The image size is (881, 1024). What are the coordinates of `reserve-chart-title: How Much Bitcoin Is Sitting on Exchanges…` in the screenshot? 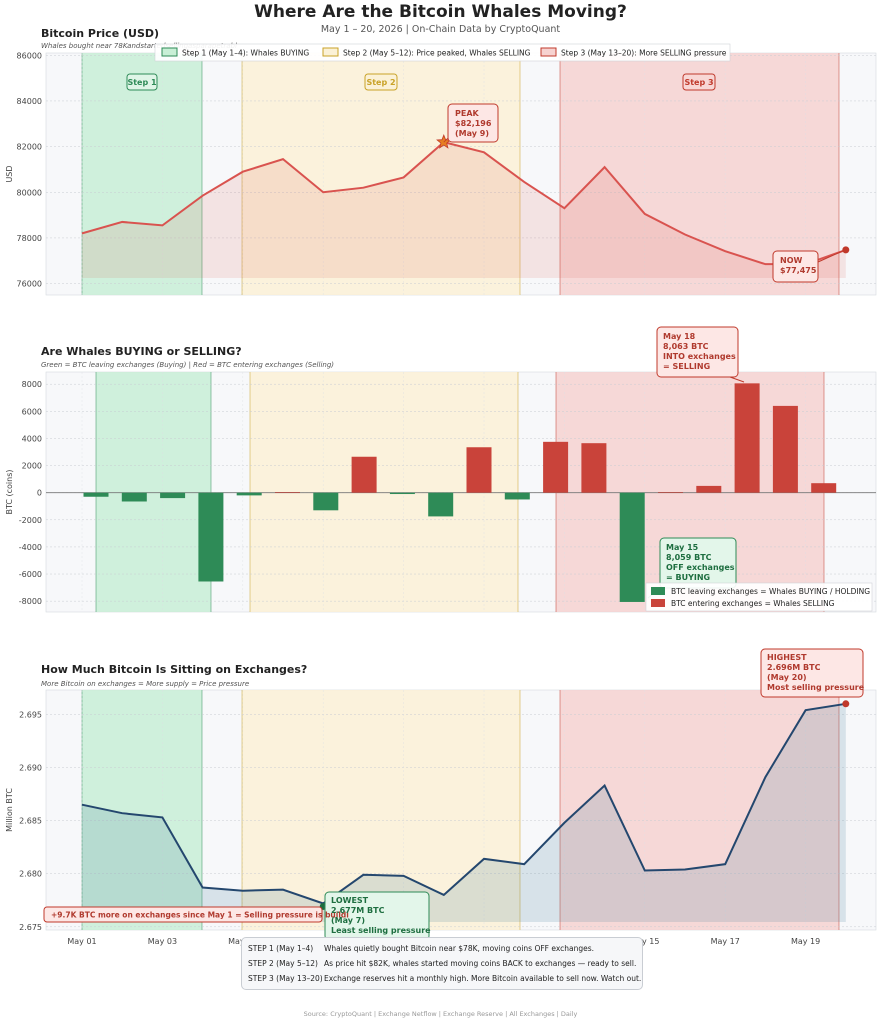 It's located at (174, 669).